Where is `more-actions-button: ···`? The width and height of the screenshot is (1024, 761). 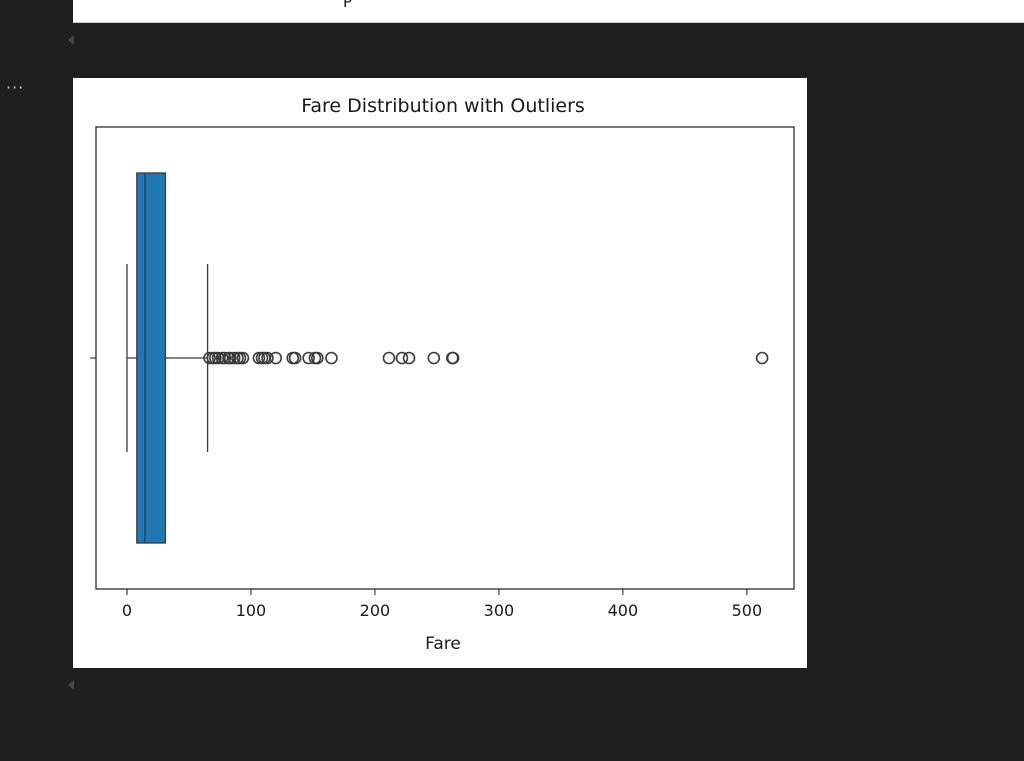
more-actions-button: ··· is located at coordinates (15, 87).